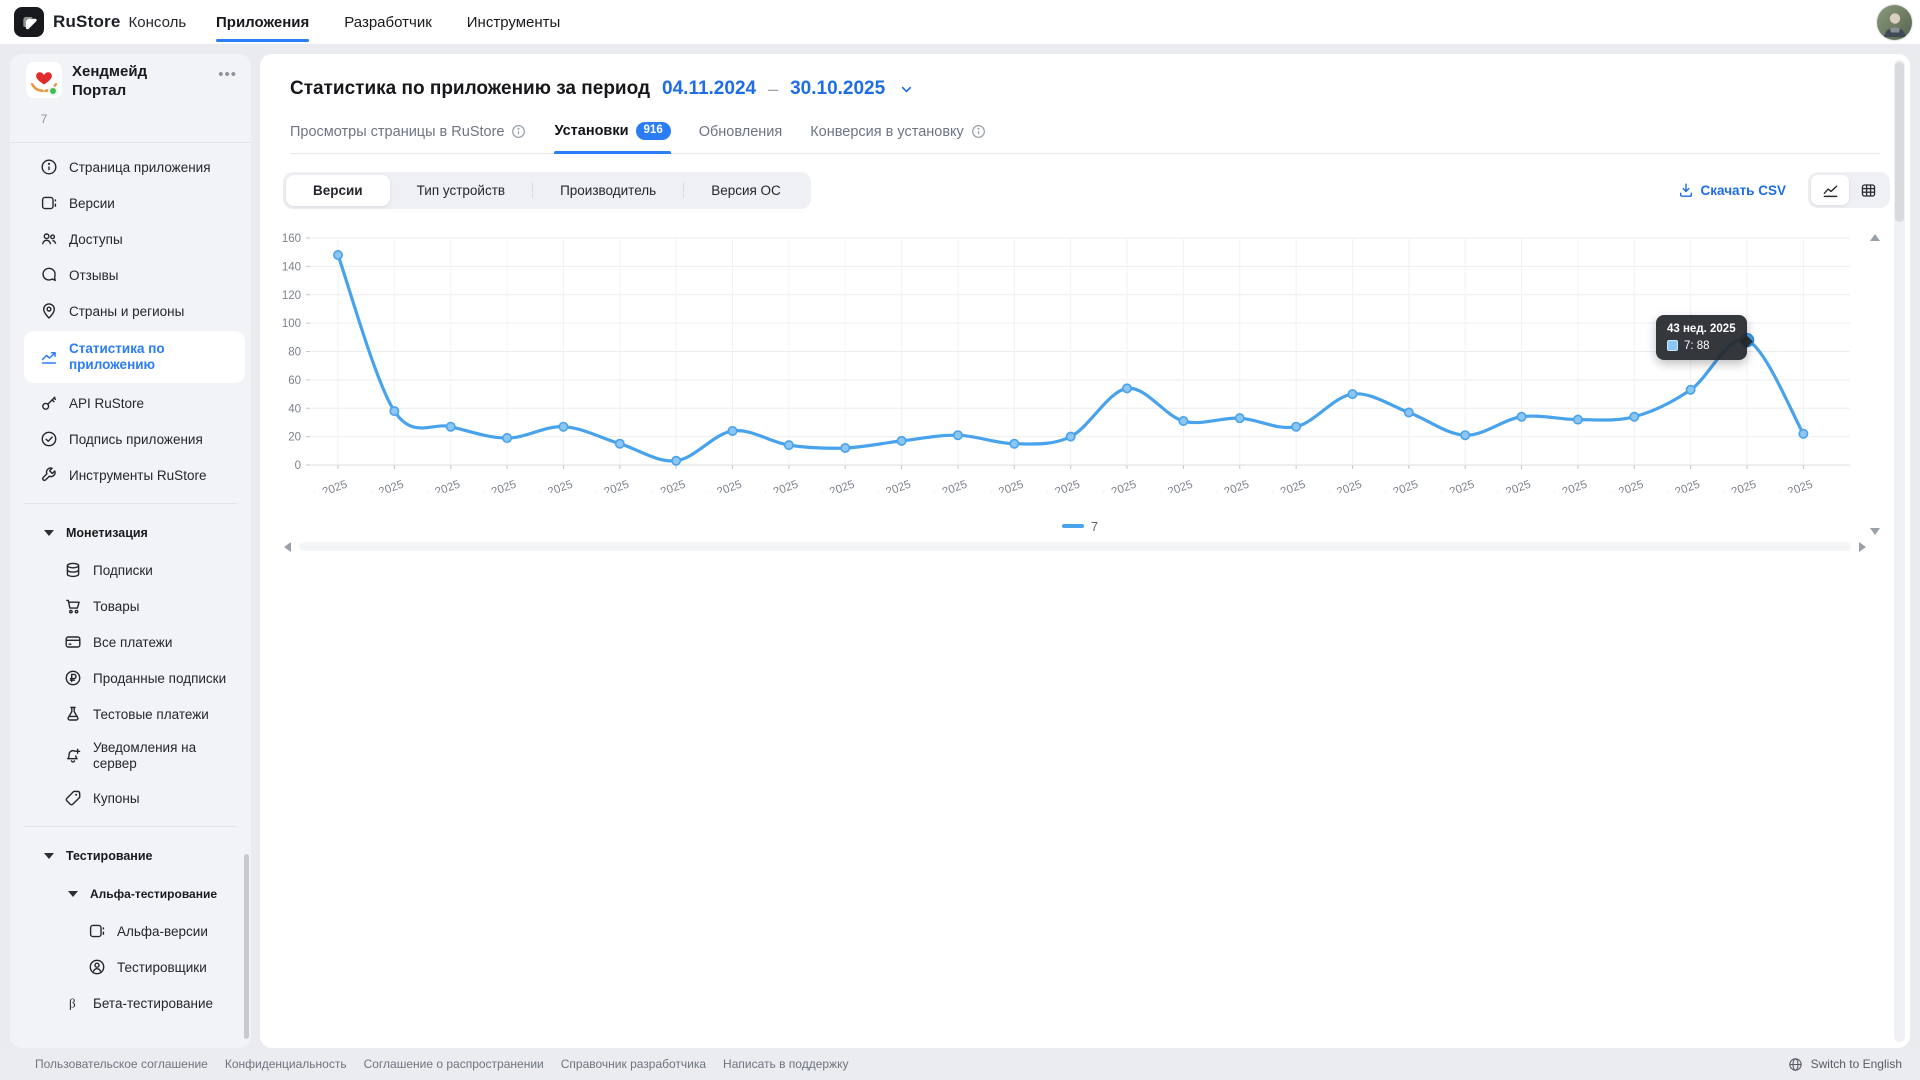  I want to click on table-icon, so click(1868, 190).